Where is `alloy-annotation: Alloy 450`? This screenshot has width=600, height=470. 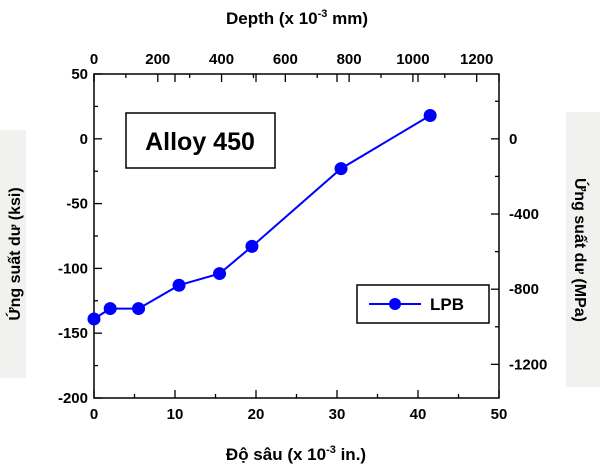
alloy-annotation: Alloy 450 is located at coordinates (200, 142).